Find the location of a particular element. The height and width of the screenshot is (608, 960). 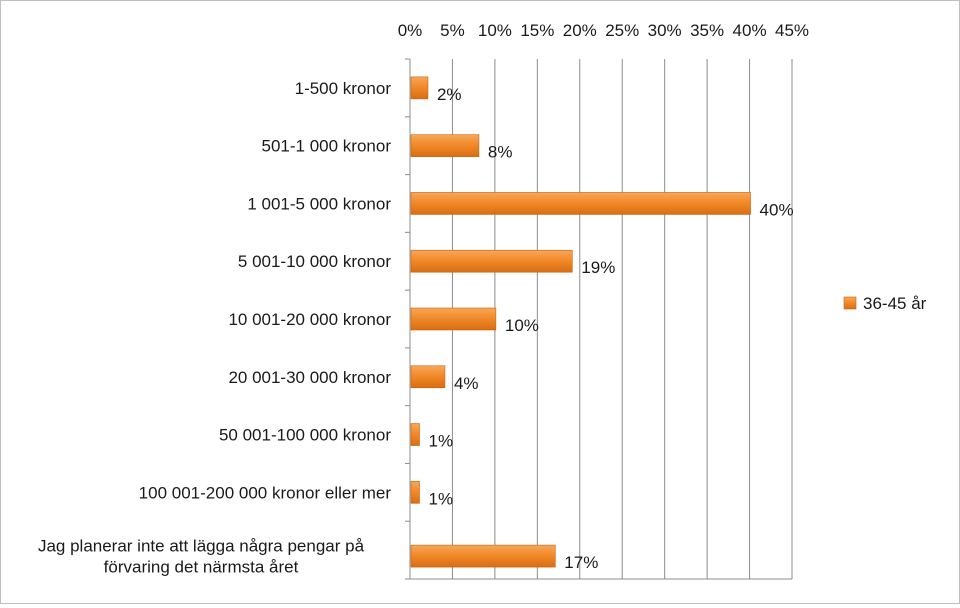

legend: 36-45 år is located at coordinates (885, 303).